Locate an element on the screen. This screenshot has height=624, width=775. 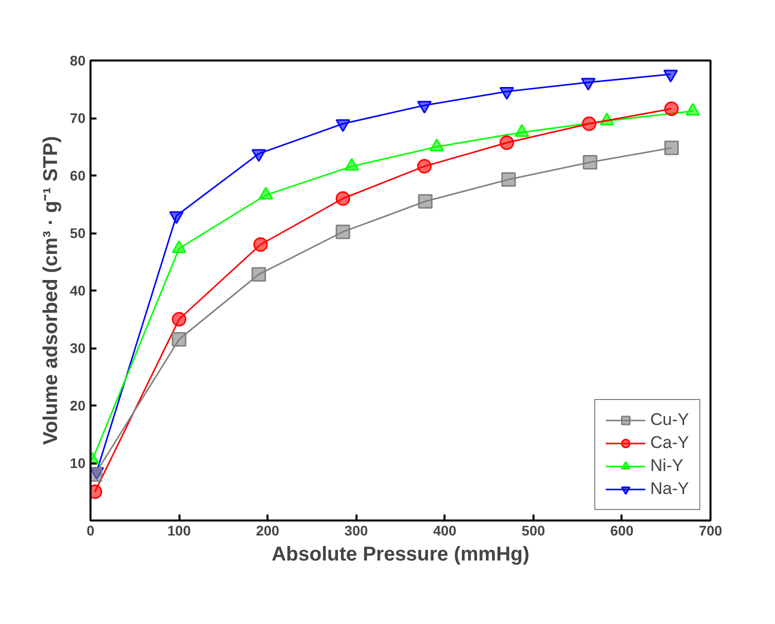
y-tick-label: 70 is located at coordinates (78, 118).